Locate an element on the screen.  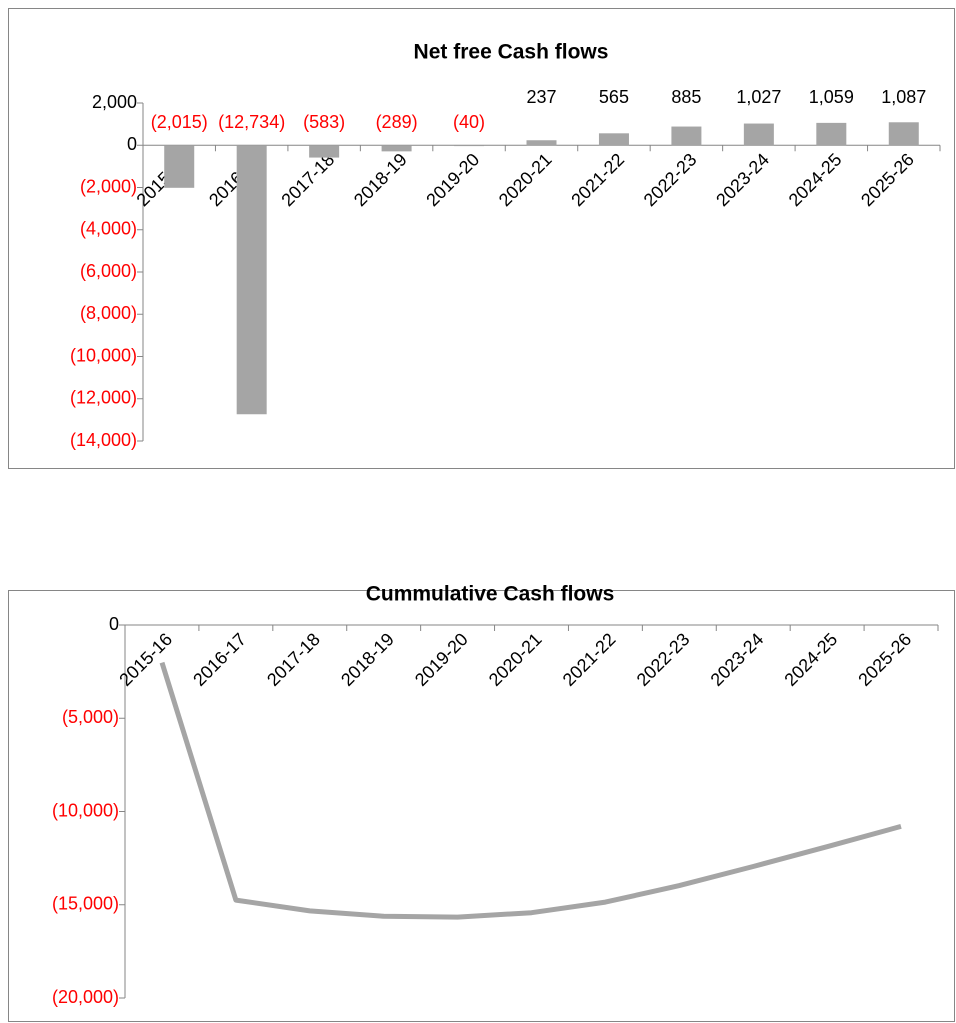
value-label: 237 is located at coordinates (541, 97).